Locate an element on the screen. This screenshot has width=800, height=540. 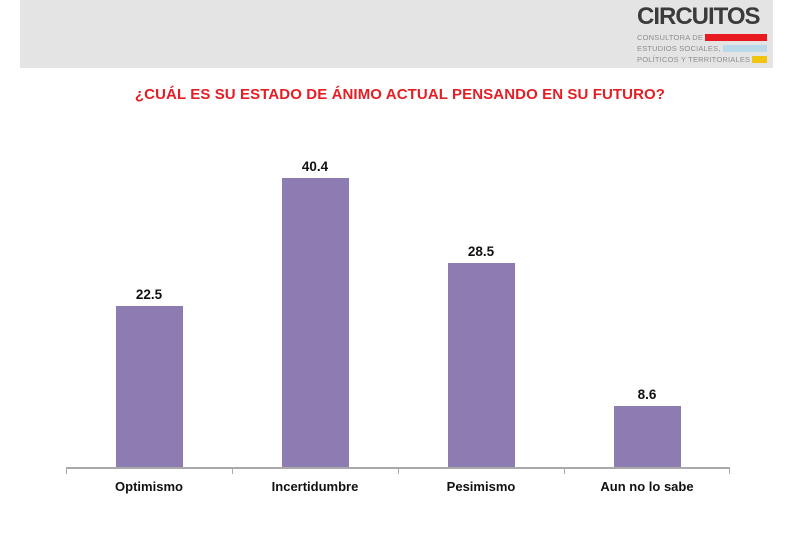
bar-group-pesimismo: 28.5 is located at coordinates (481, 355).